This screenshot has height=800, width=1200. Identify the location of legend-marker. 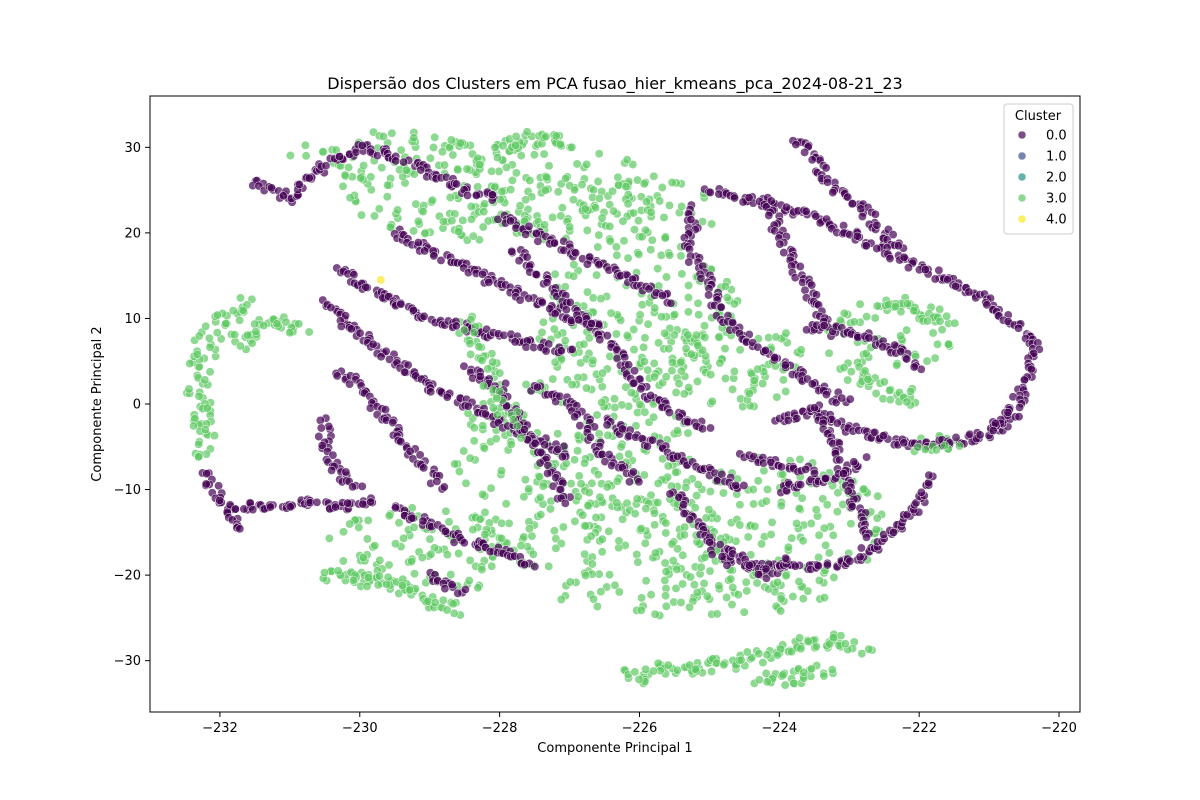
(1022, 135).